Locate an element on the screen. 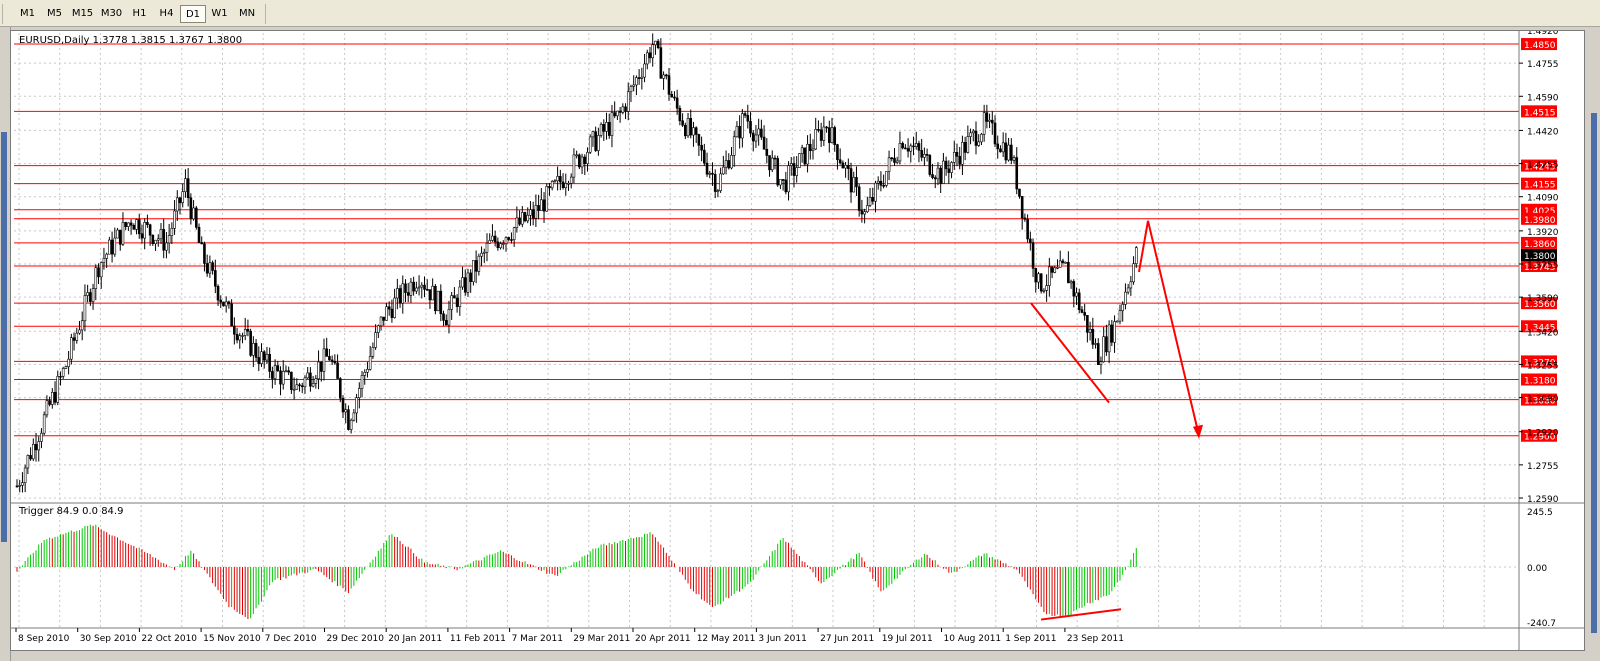  trendline-annotation is located at coordinates (1070, 353).